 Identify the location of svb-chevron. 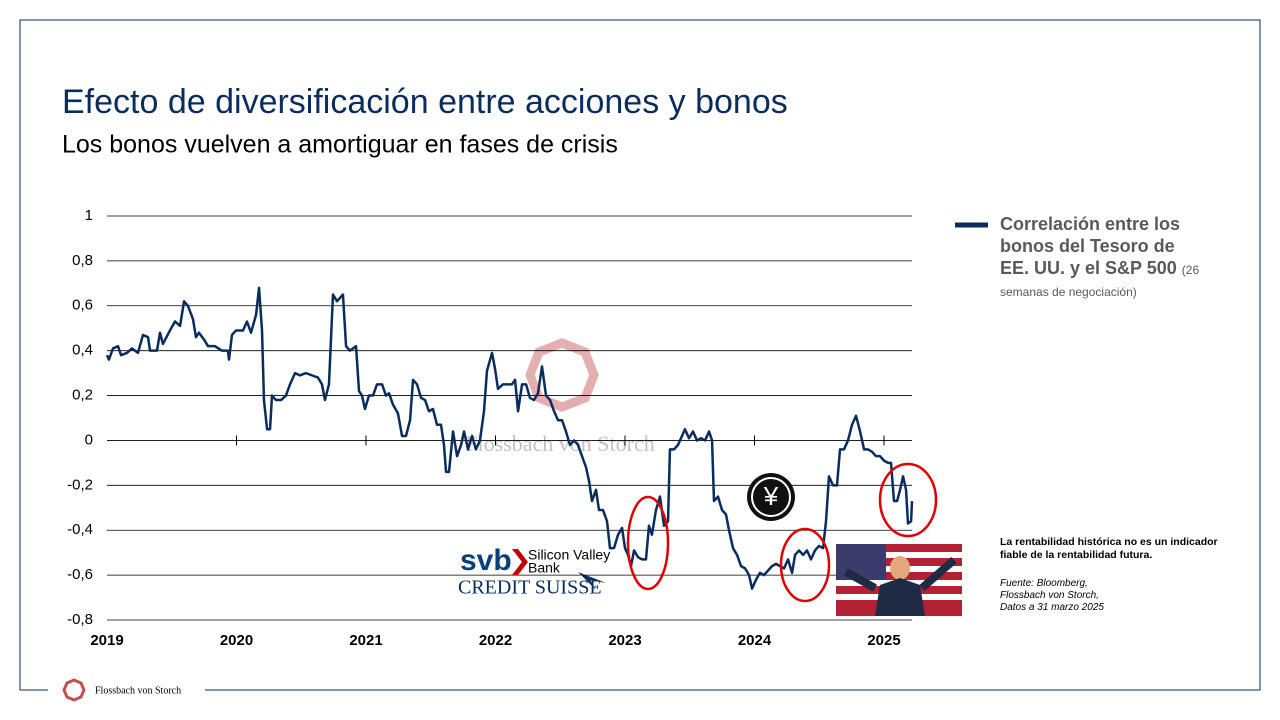
(520, 562).